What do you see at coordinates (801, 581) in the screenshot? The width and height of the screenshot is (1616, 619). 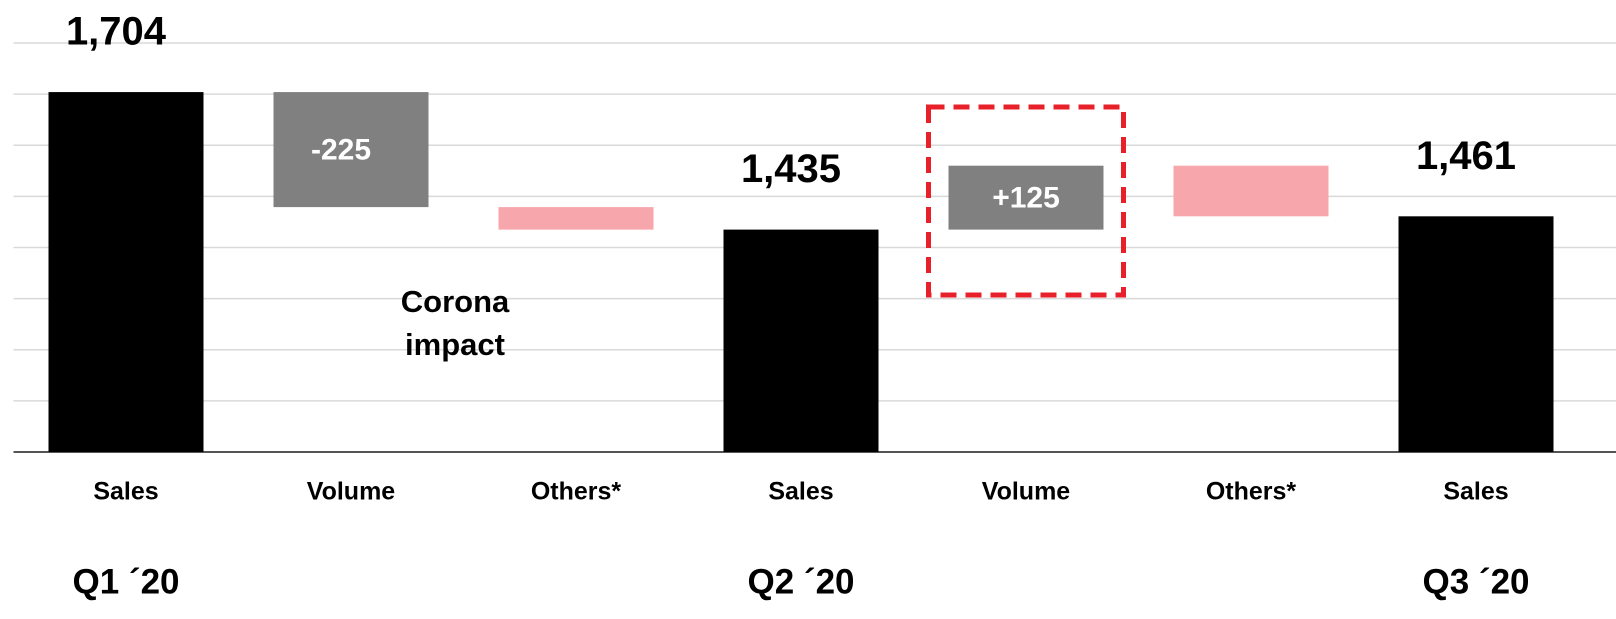 I see `period-label: Q2 ´20` at bounding box center [801, 581].